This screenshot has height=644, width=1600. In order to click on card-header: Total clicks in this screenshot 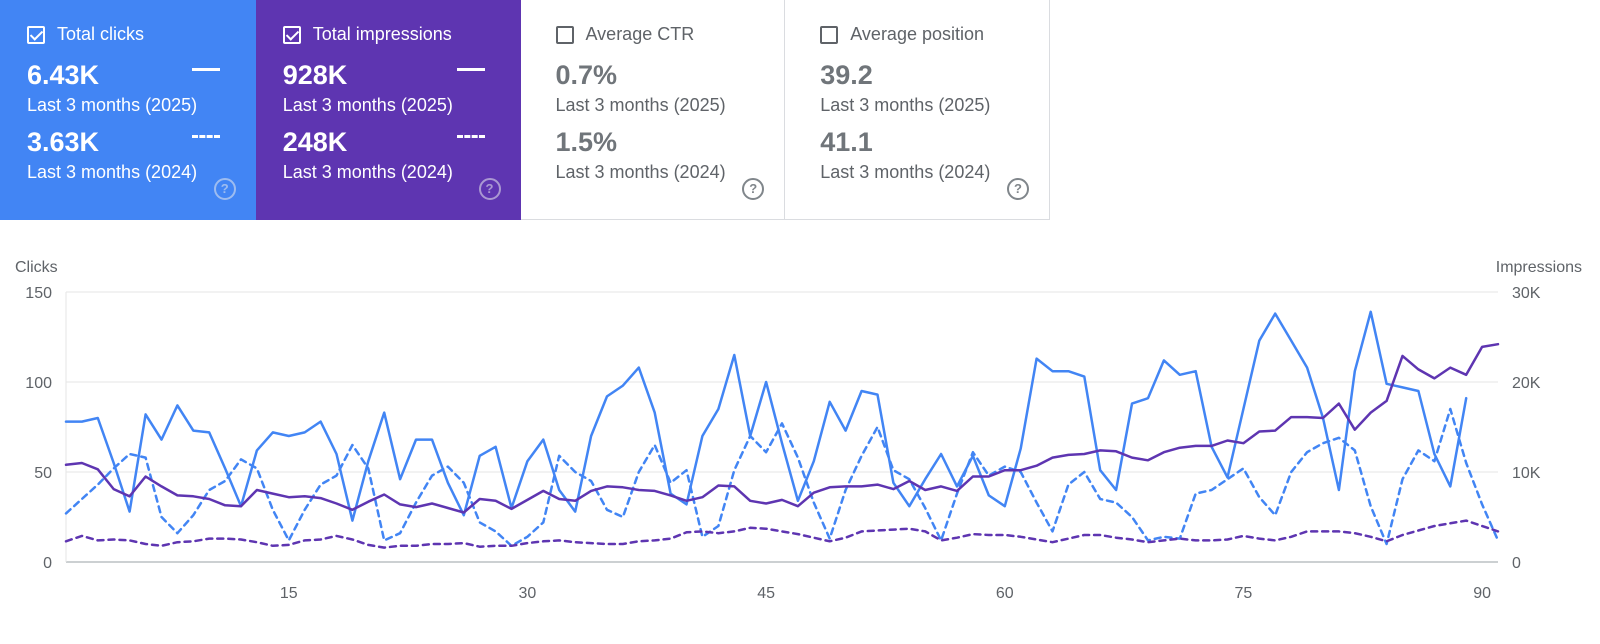, I will do `click(85, 34)`.